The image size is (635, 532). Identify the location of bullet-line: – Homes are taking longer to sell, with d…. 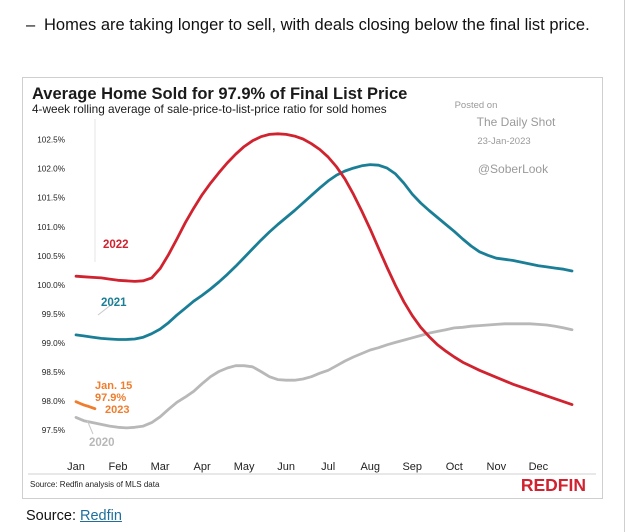
(321, 25).